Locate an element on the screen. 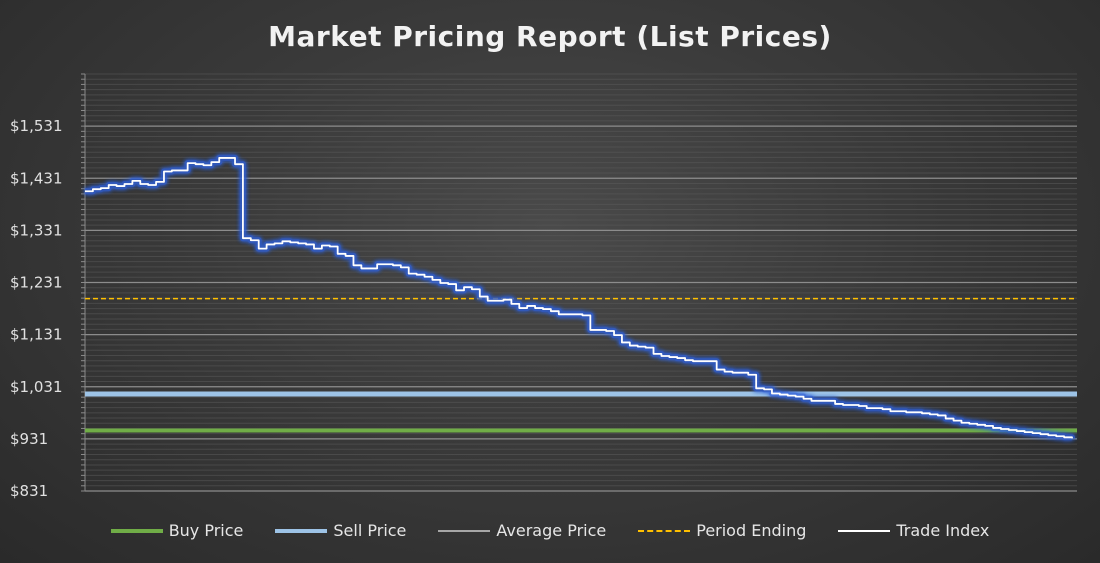 This screenshot has width=1100, height=563. legend-label: Buy Price is located at coordinates (206, 530).